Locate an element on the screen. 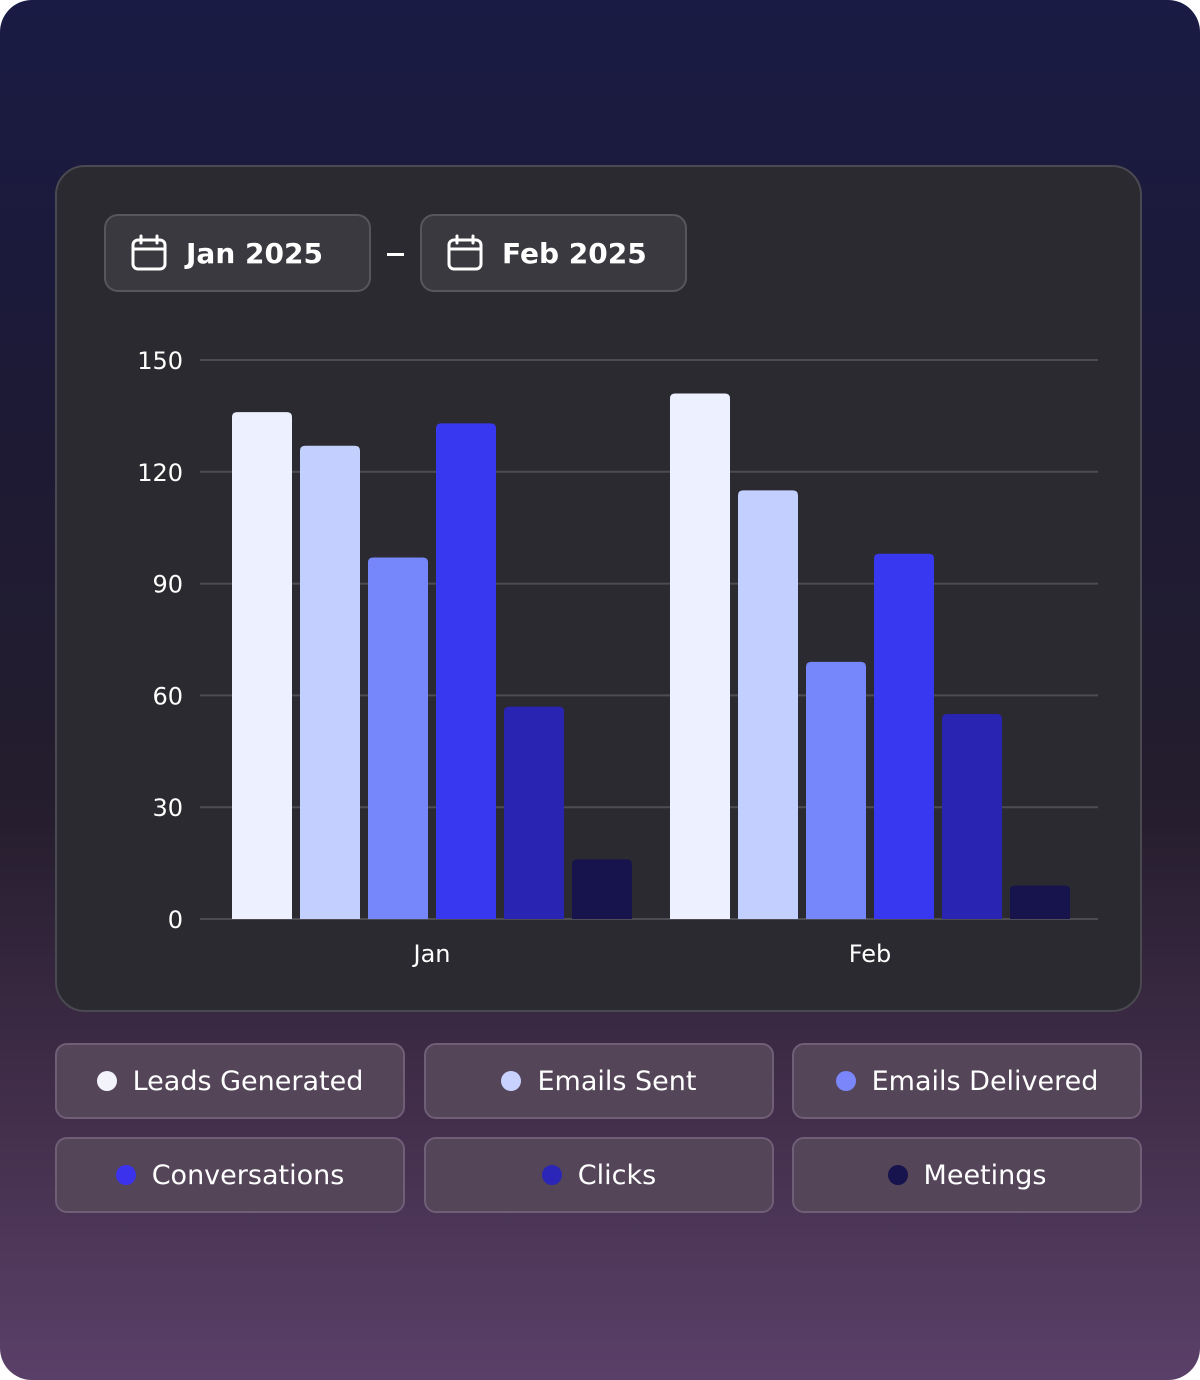 This screenshot has width=1200, height=1380. legend-button-meetings: Meetings is located at coordinates (967, 1175).